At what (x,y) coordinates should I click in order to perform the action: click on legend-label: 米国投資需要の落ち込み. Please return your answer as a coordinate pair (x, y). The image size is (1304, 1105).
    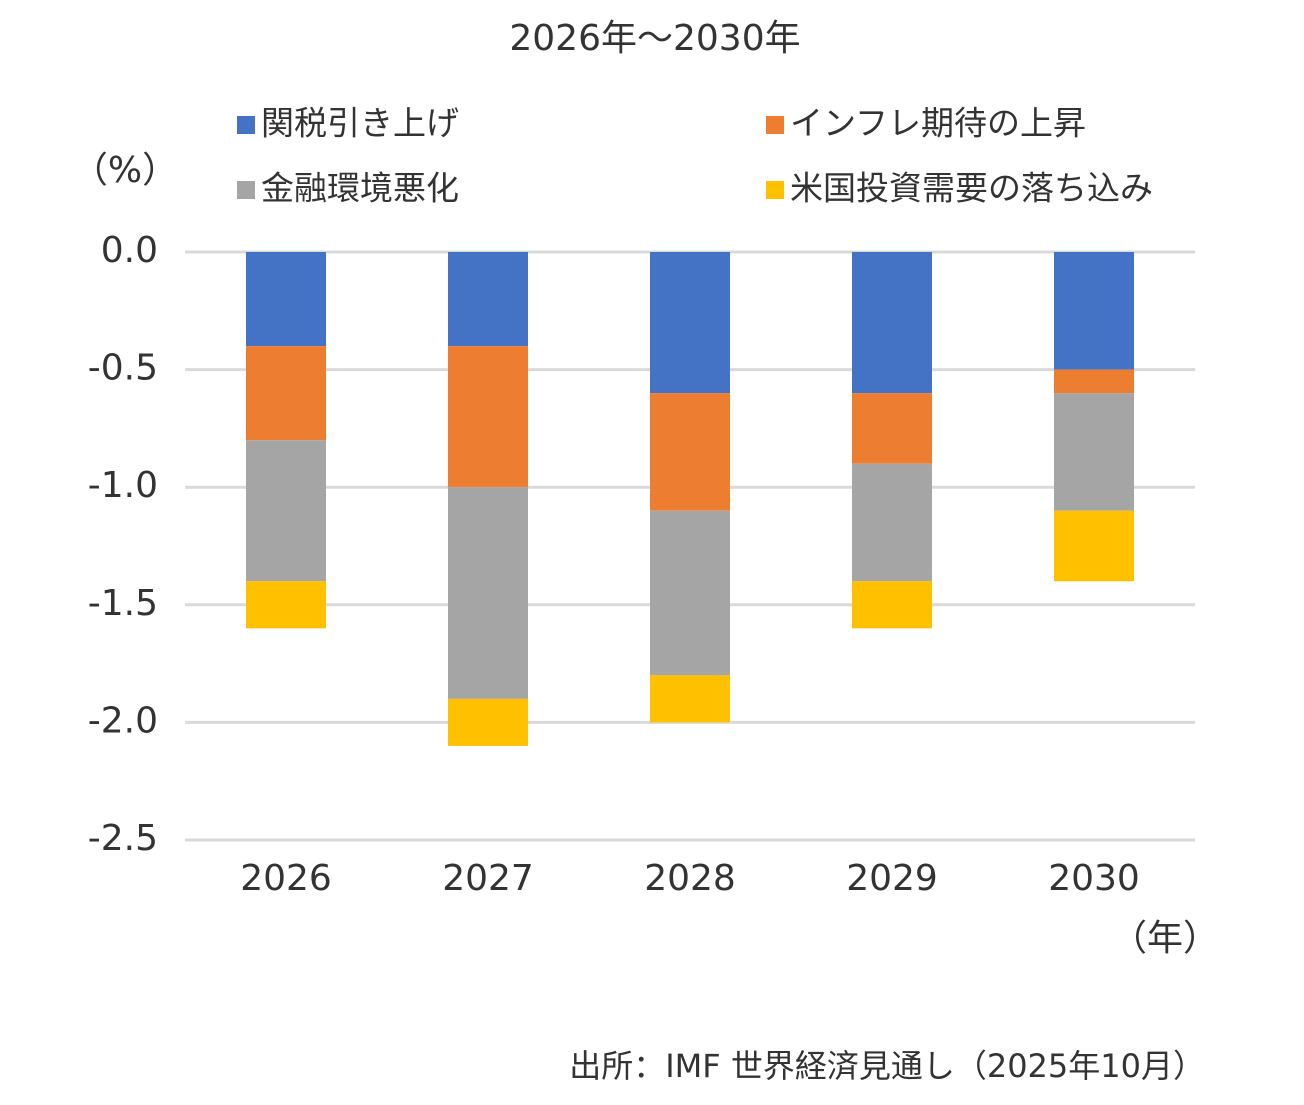
    Looking at the image, I should click on (971, 188).